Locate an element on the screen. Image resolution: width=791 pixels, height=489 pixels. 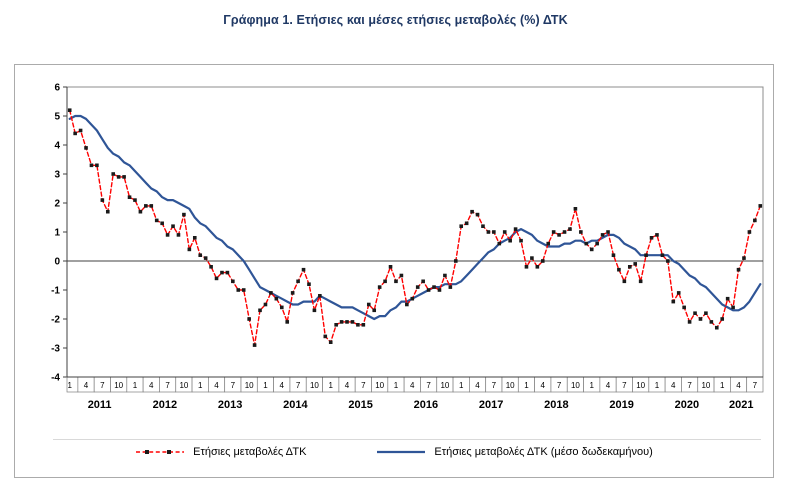
svg-text: 2015 is located at coordinates (360, 405).